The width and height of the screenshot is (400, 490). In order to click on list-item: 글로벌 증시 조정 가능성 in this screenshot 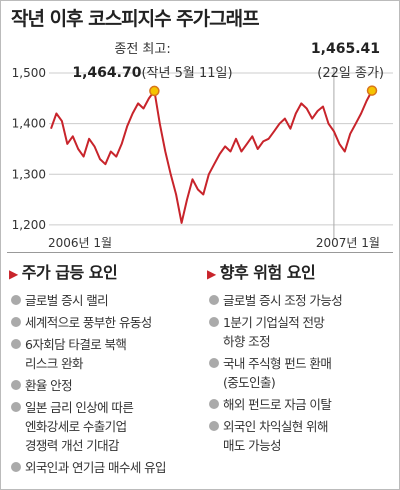, I will do `click(302, 300)`.